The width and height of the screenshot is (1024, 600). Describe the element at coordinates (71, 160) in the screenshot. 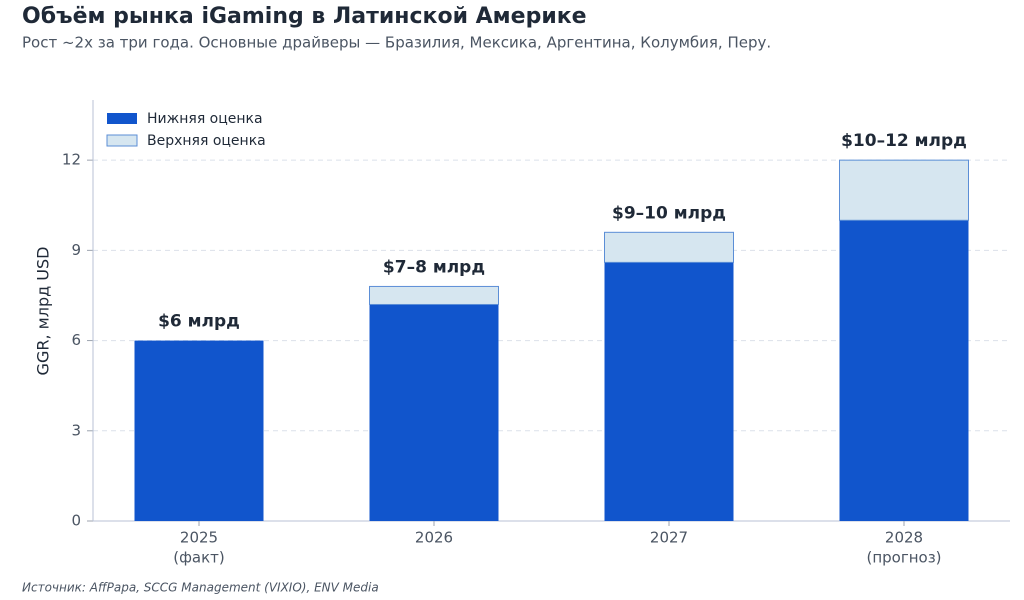

I see `y-tick-label: 12` at that location.